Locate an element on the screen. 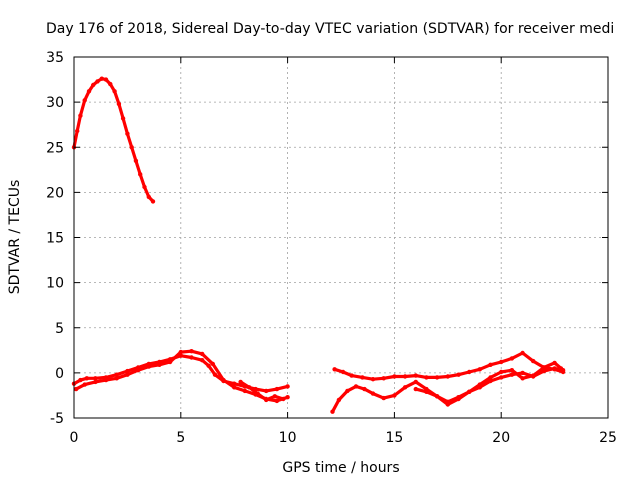 The image size is (640, 480). y-tick-label: 25 is located at coordinates (55, 148).